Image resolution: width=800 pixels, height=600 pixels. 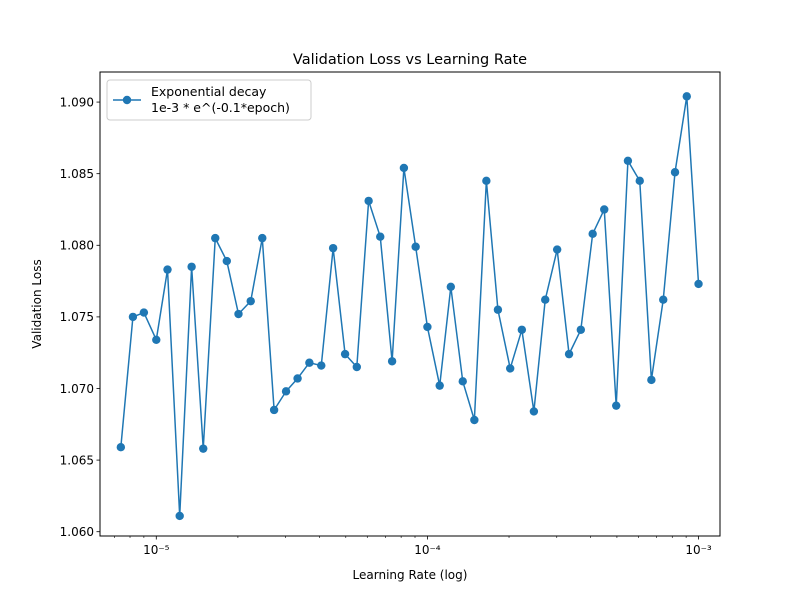 What do you see at coordinates (156, 550) in the screenshot?
I see `x-tick-label: 10⁻⁵` at bounding box center [156, 550].